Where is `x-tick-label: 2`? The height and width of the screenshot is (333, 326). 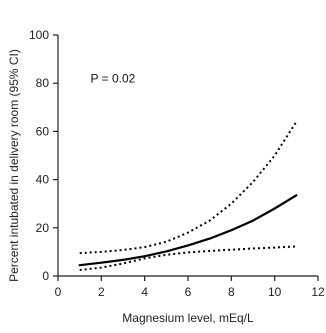
x-tick-label: 2 is located at coordinates (101, 292).